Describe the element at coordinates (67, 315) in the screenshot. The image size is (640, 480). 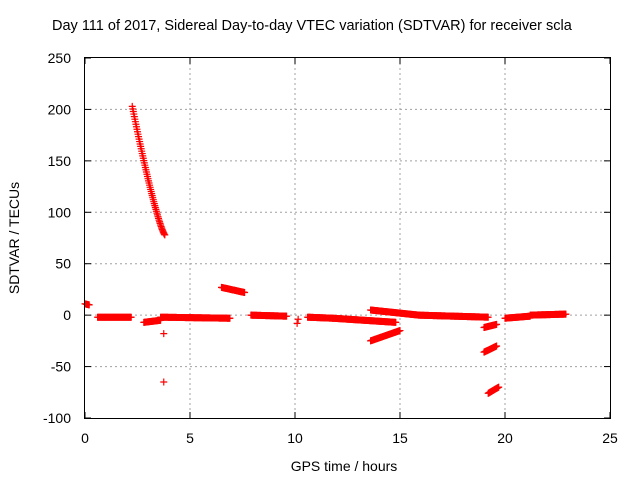
I see `y-tick-label: 0` at that location.